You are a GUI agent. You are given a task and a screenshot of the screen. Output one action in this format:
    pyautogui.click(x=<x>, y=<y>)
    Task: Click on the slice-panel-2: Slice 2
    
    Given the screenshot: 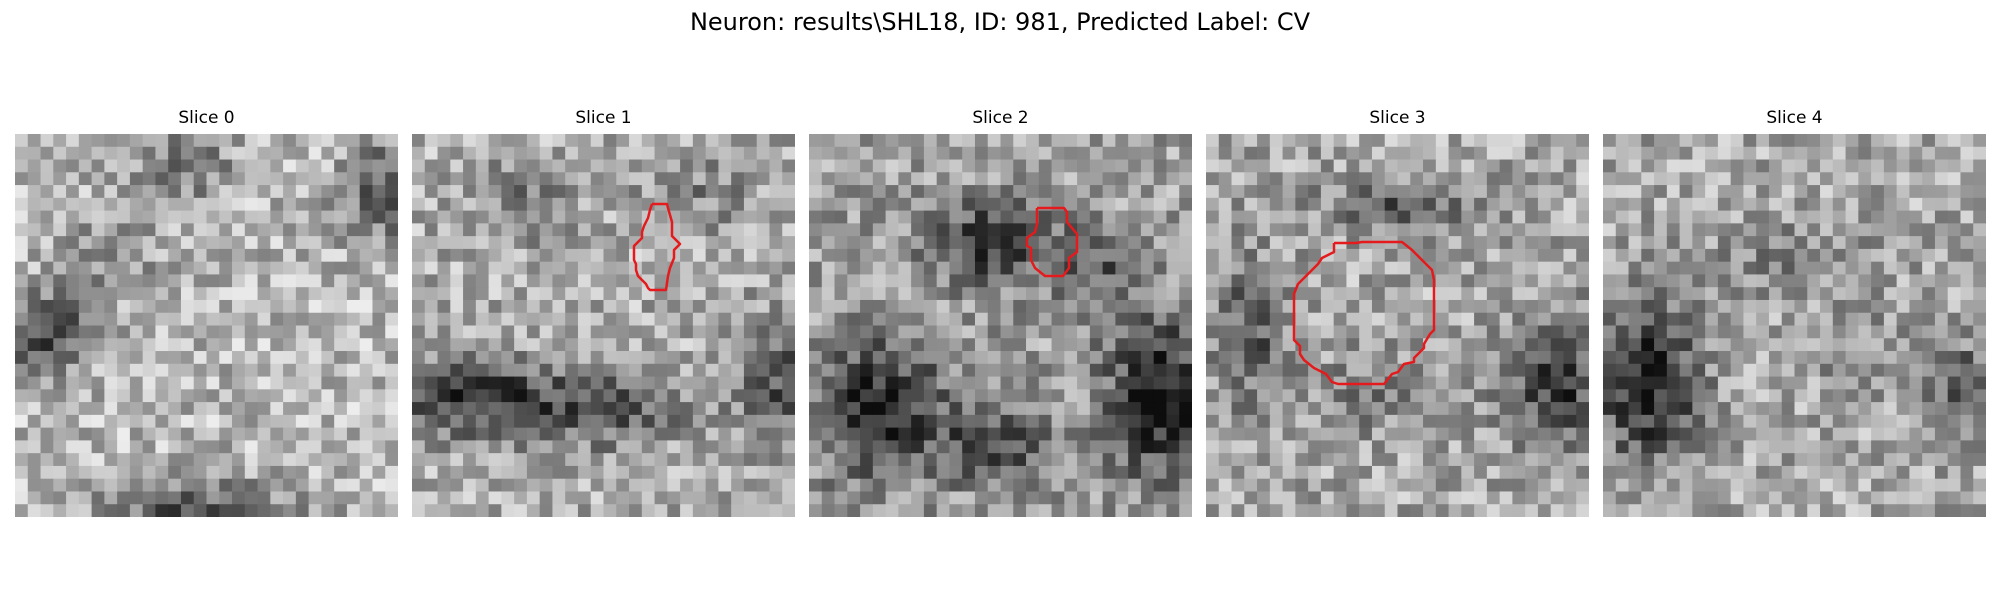 What is the action you would take?
    pyautogui.click(x=1000, y=312)
    